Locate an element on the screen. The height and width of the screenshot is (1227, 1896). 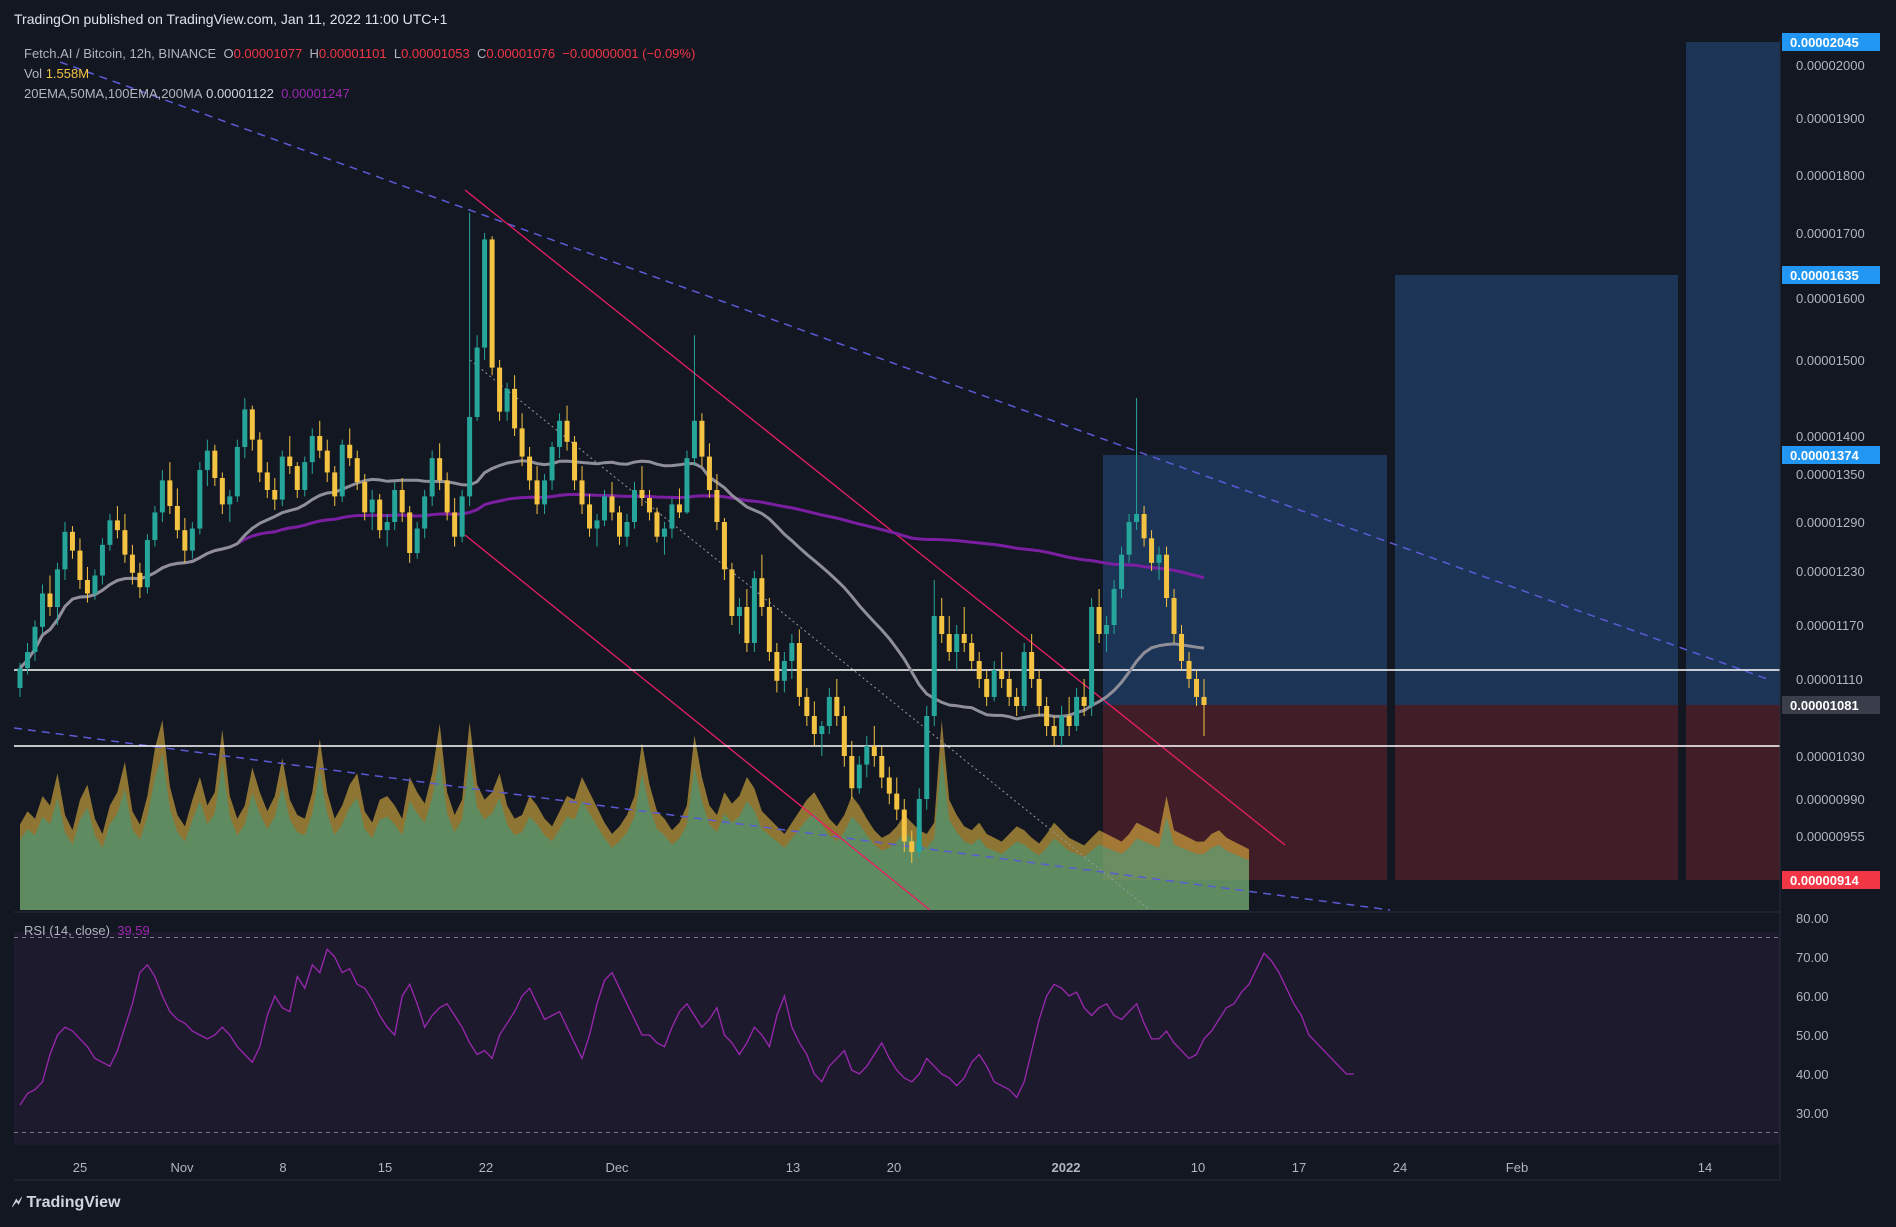
time-tick-11: 24 is located at coordinates (1400, 1167).